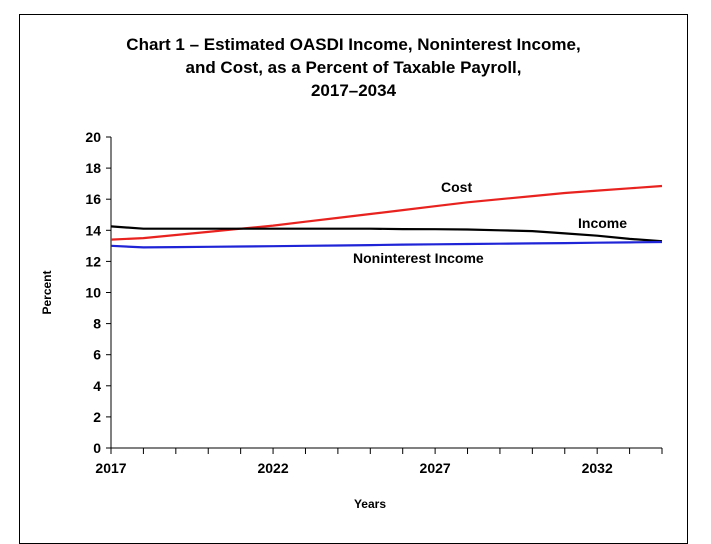  What do you see at coordinates (93, 293) in the screenshot?
I see `y-tick-label: 10` at bounding box center [93, 293].